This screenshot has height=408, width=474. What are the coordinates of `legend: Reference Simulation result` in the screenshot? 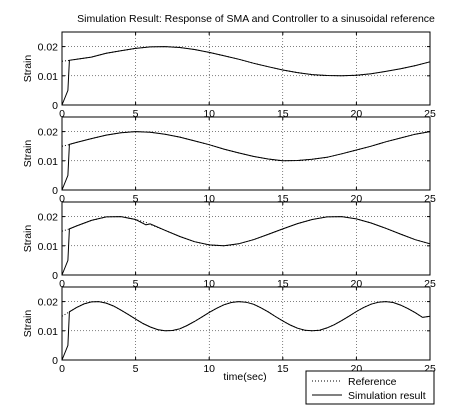 It's located at (370, 387).